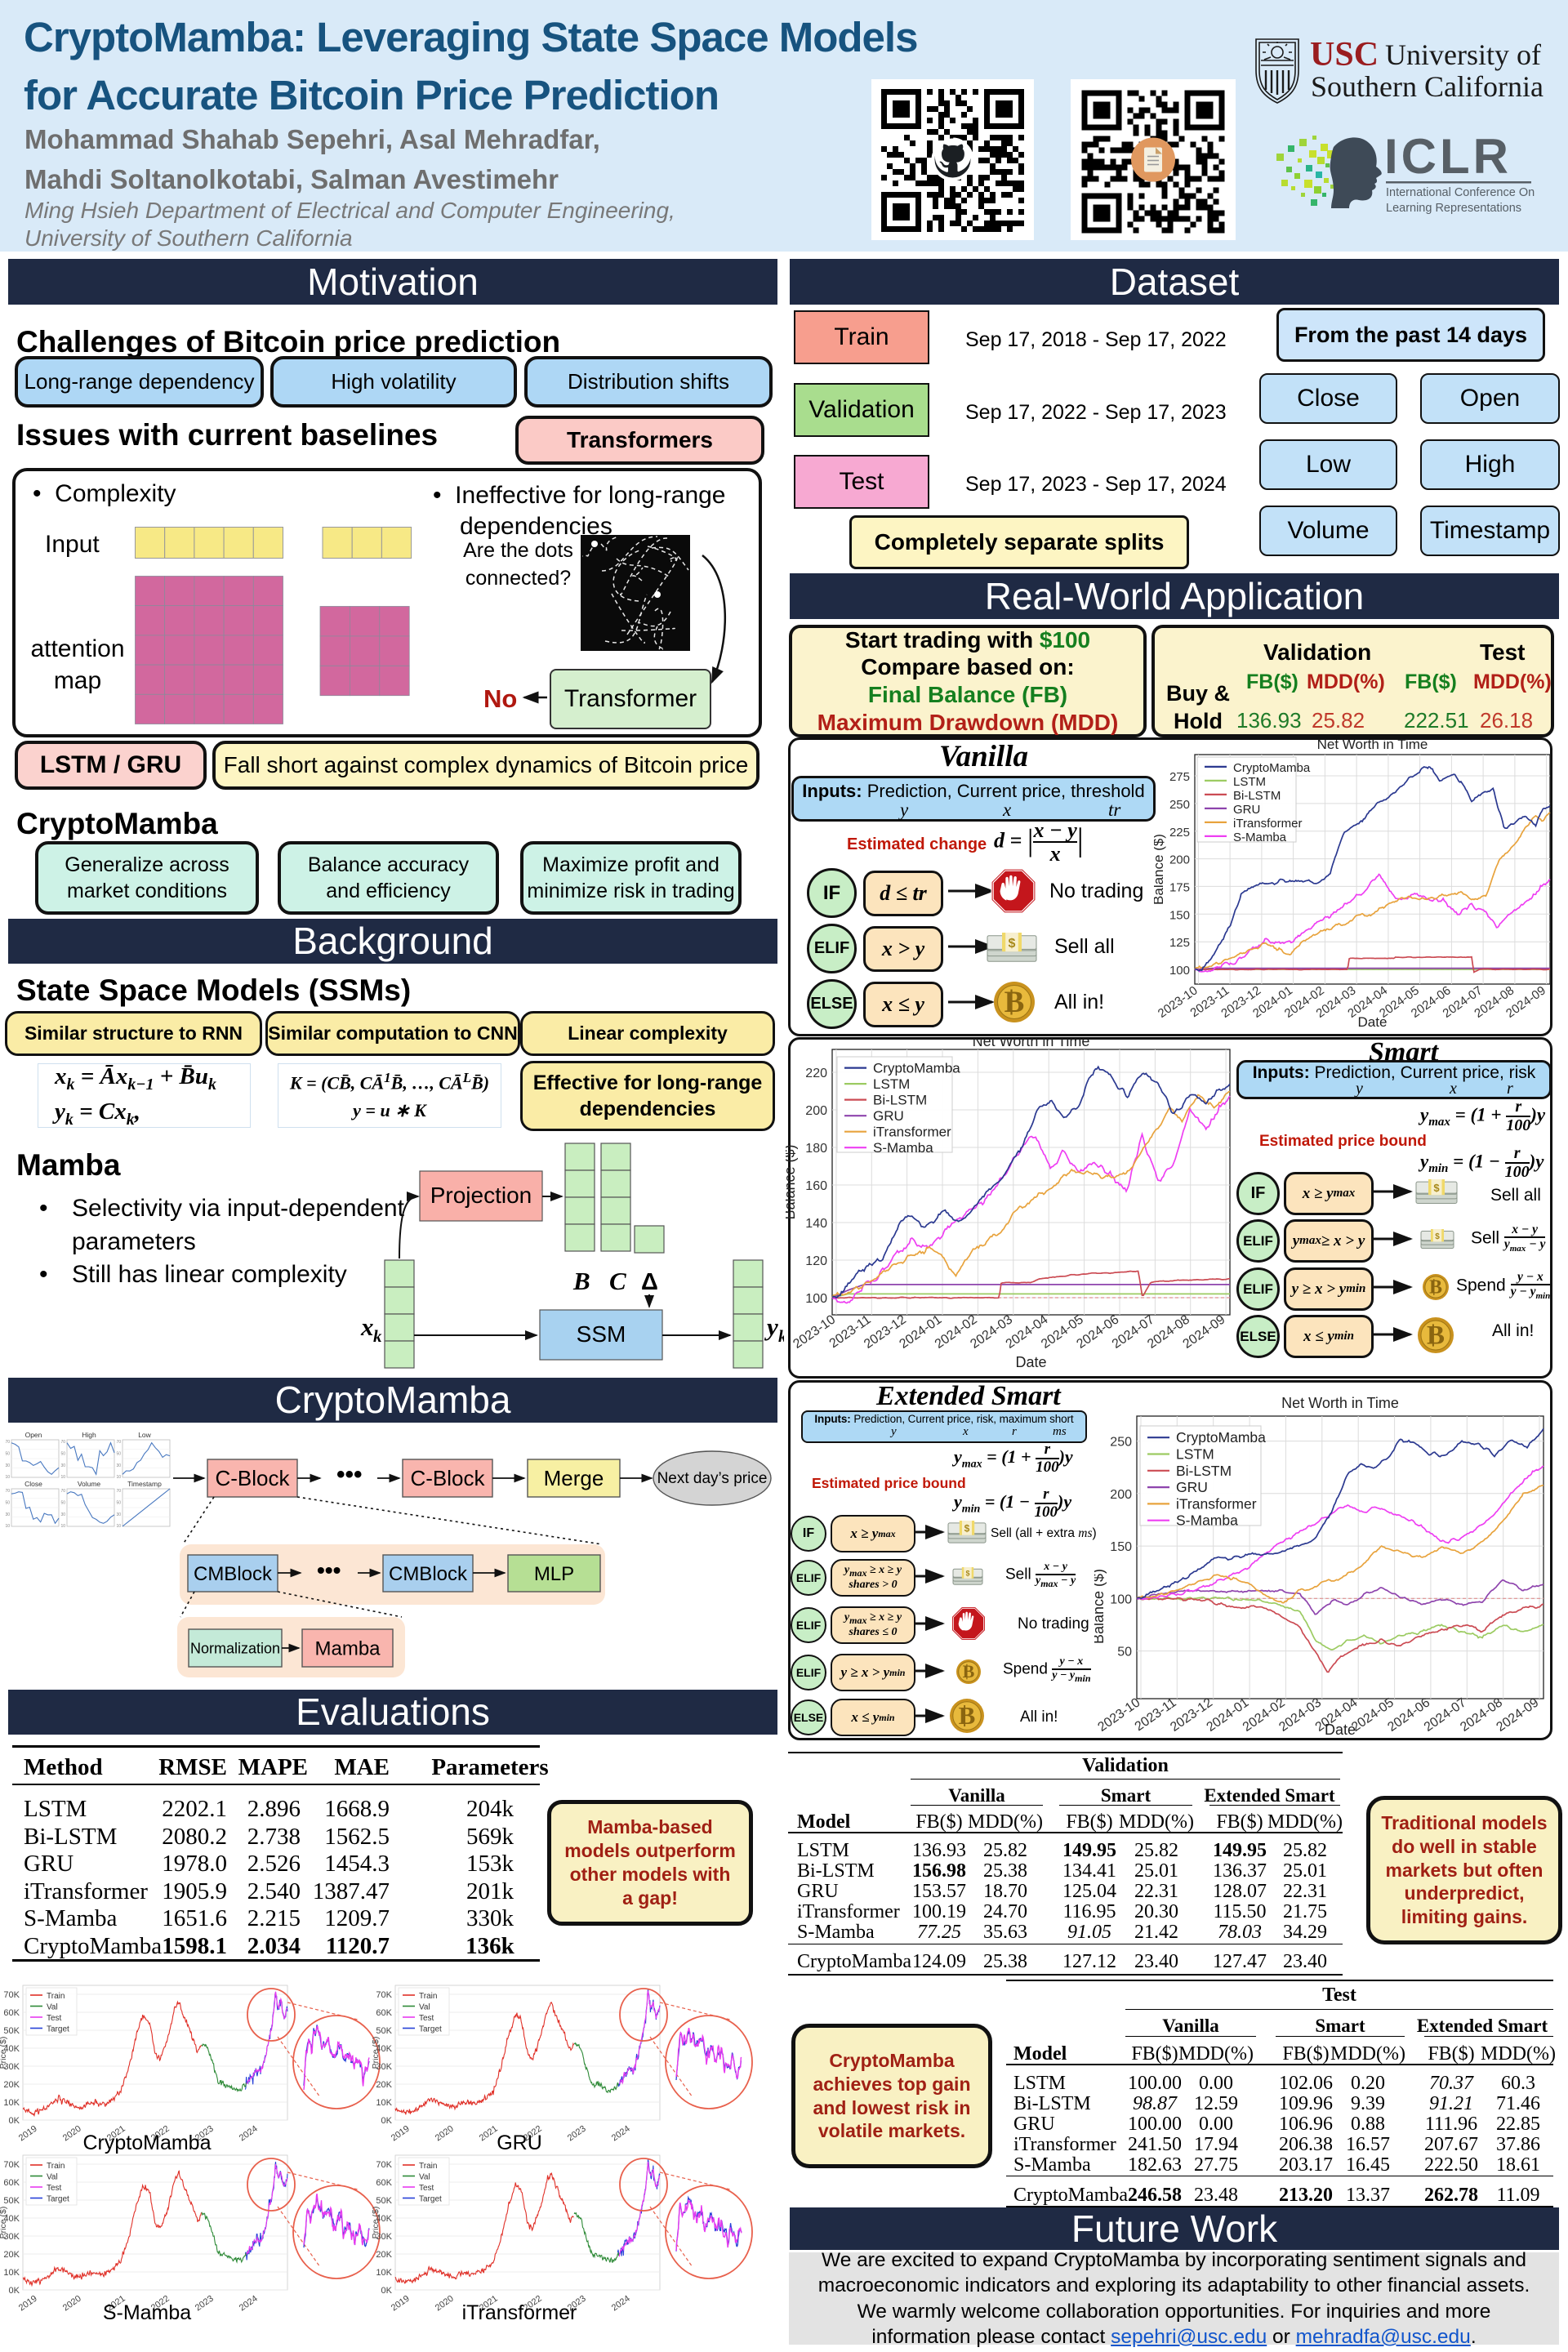  I want to click on svg-text: 275, so click(1179, 777).